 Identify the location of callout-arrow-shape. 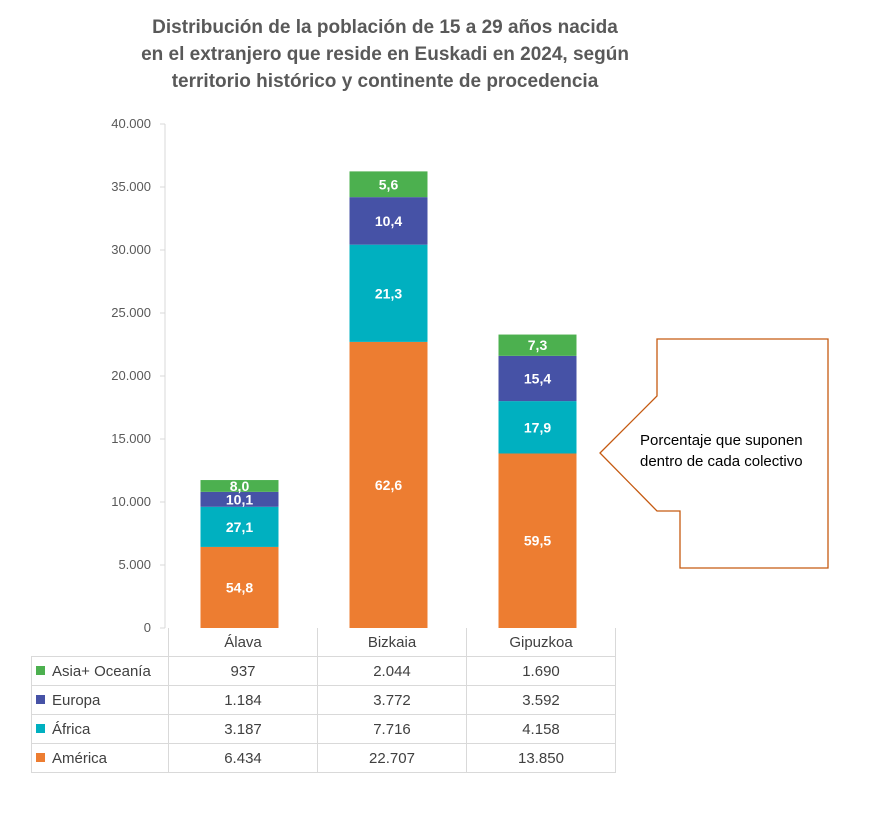
(714, 453).